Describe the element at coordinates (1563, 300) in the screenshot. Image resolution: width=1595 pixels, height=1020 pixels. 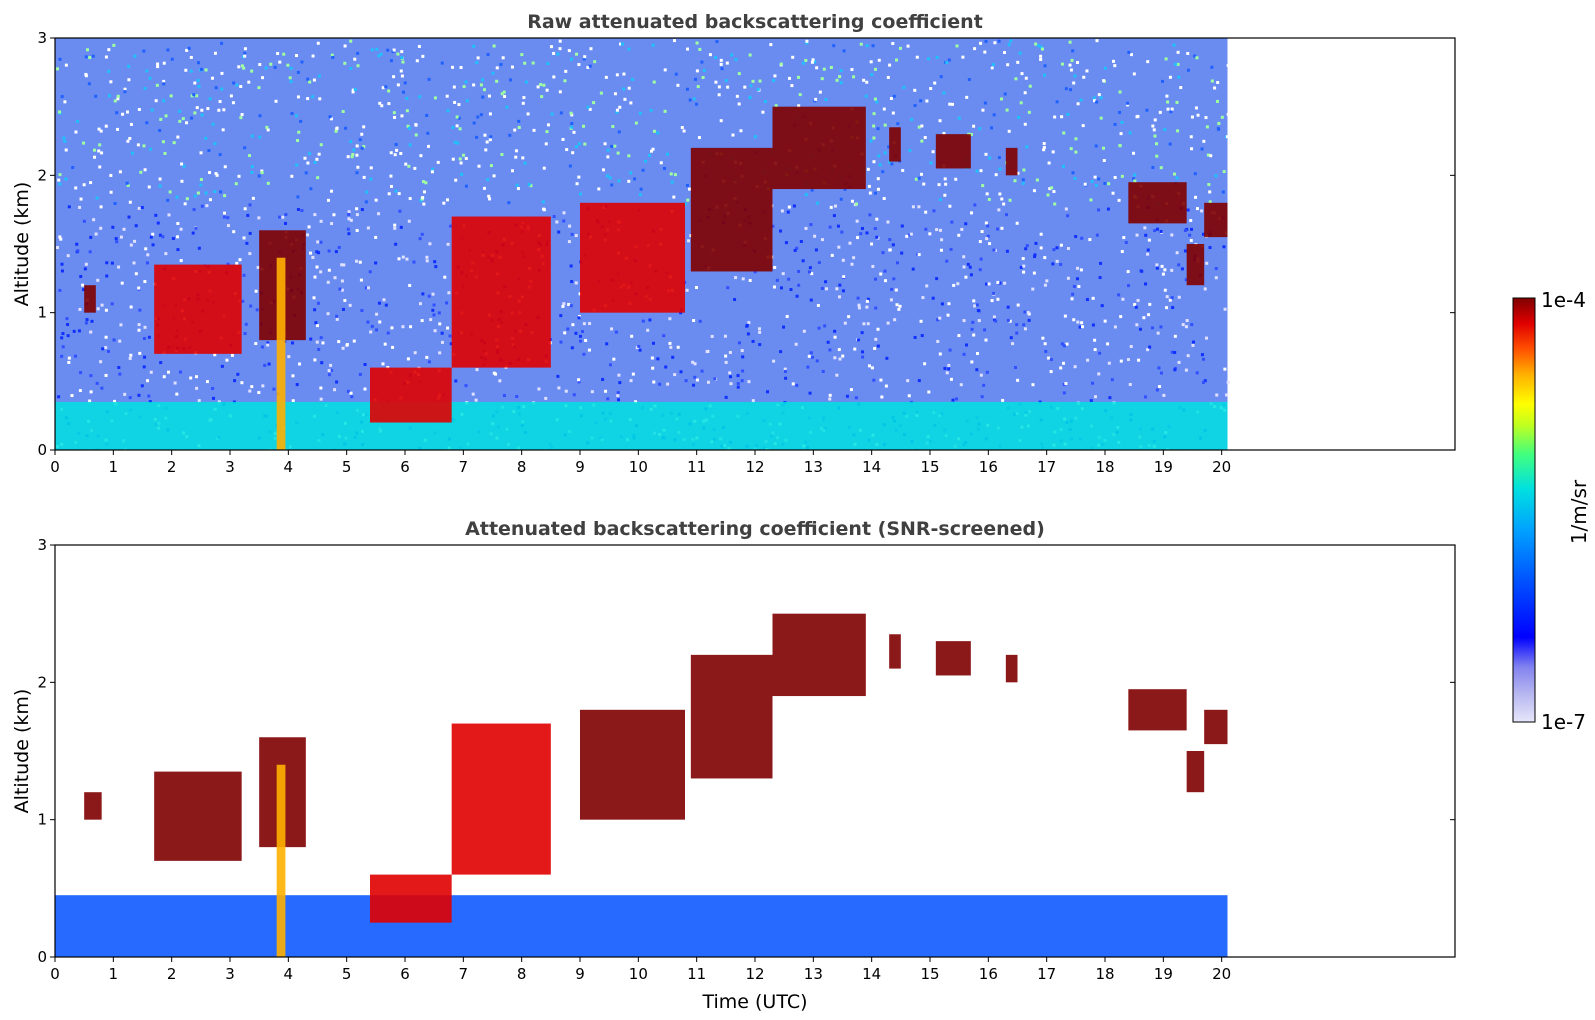
I see `colorbar-max-label: 1e-4` at that location.